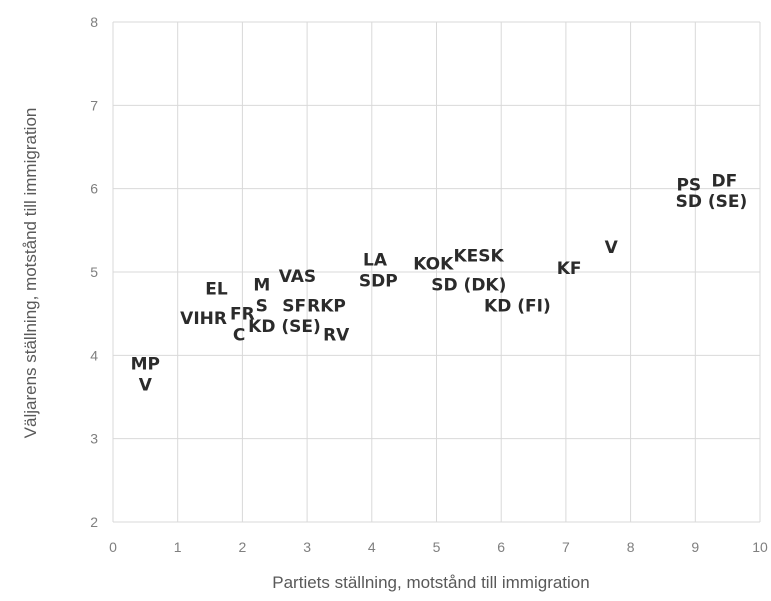 This screenshot has height=601, width=771. I want to click on x-tick-label: 5, so click(437, 547).